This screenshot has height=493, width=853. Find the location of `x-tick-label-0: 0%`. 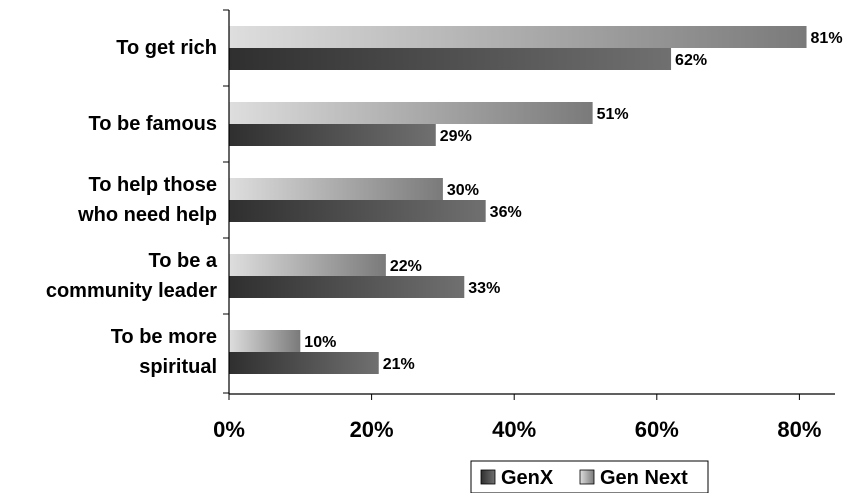

x-tick-label-0: 0% is located at coordinates (229, 429).